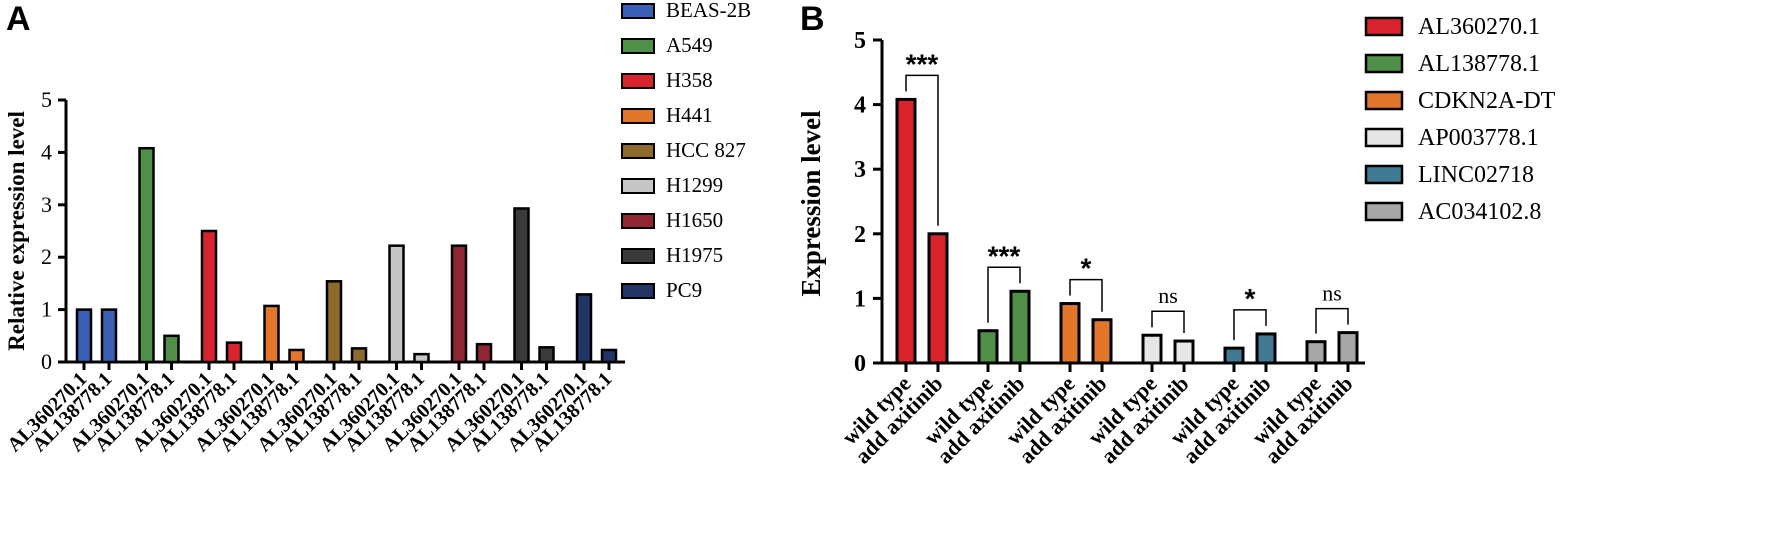 This screenshot has width=1772, height=554. I want to click on y-tick-label-a: 4, so click(46, 151).